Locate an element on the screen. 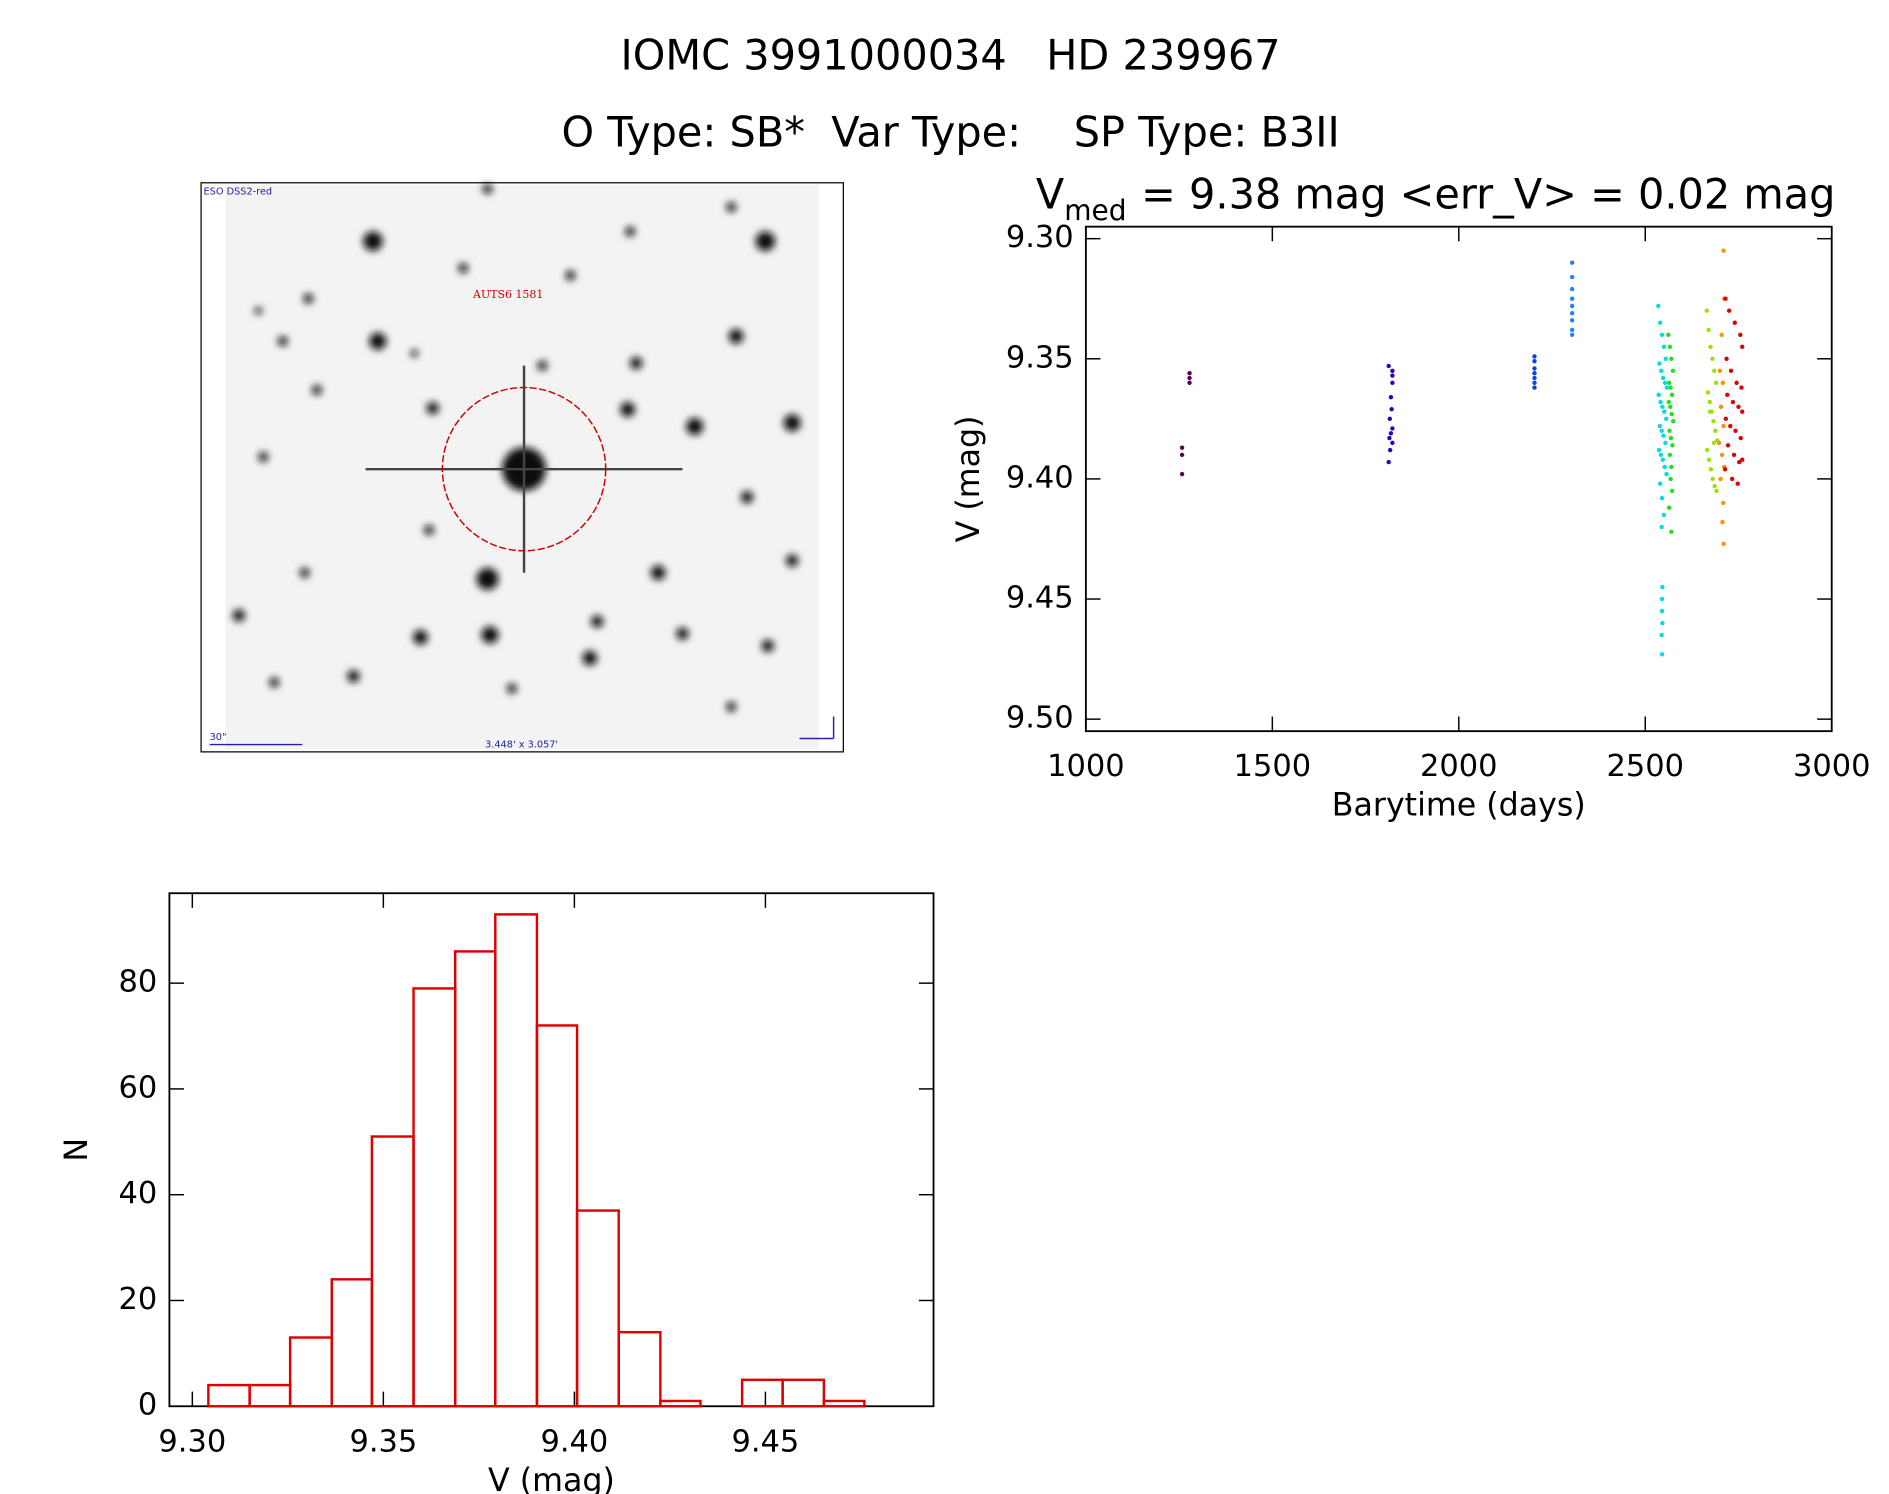 The height and width of the screenshot is (1494, 1889). x-tick-label: 9.30 is located at coordinates (192, 1441).